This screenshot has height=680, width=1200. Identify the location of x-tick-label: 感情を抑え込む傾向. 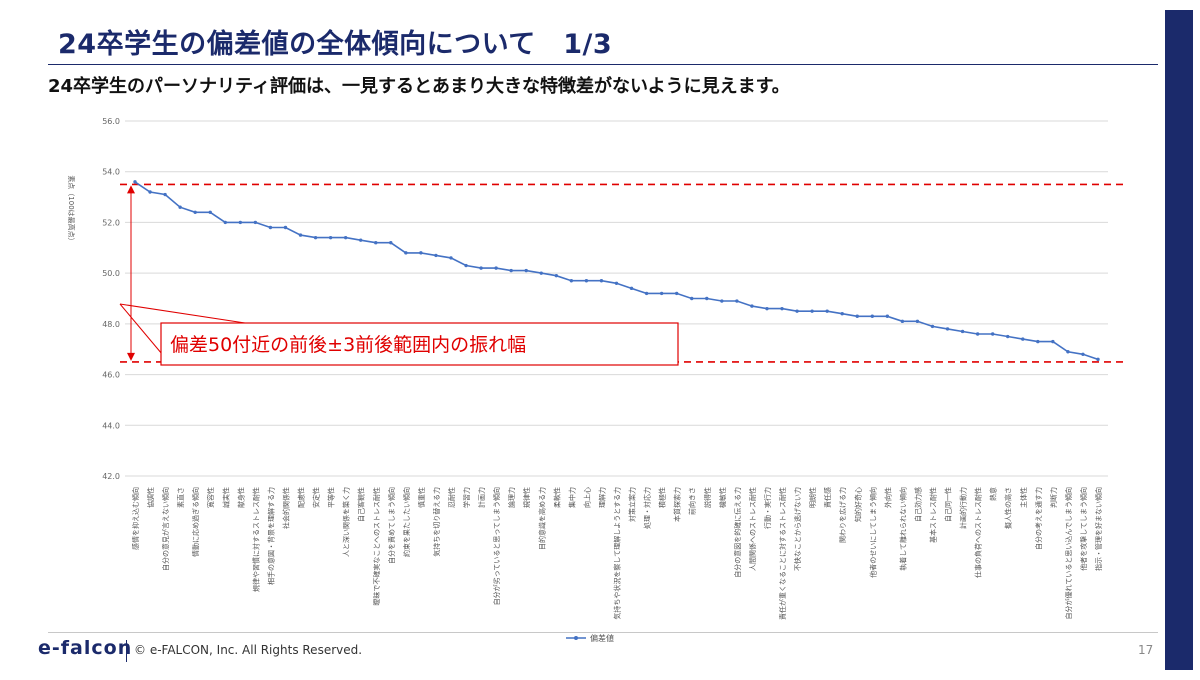
(135, 518).